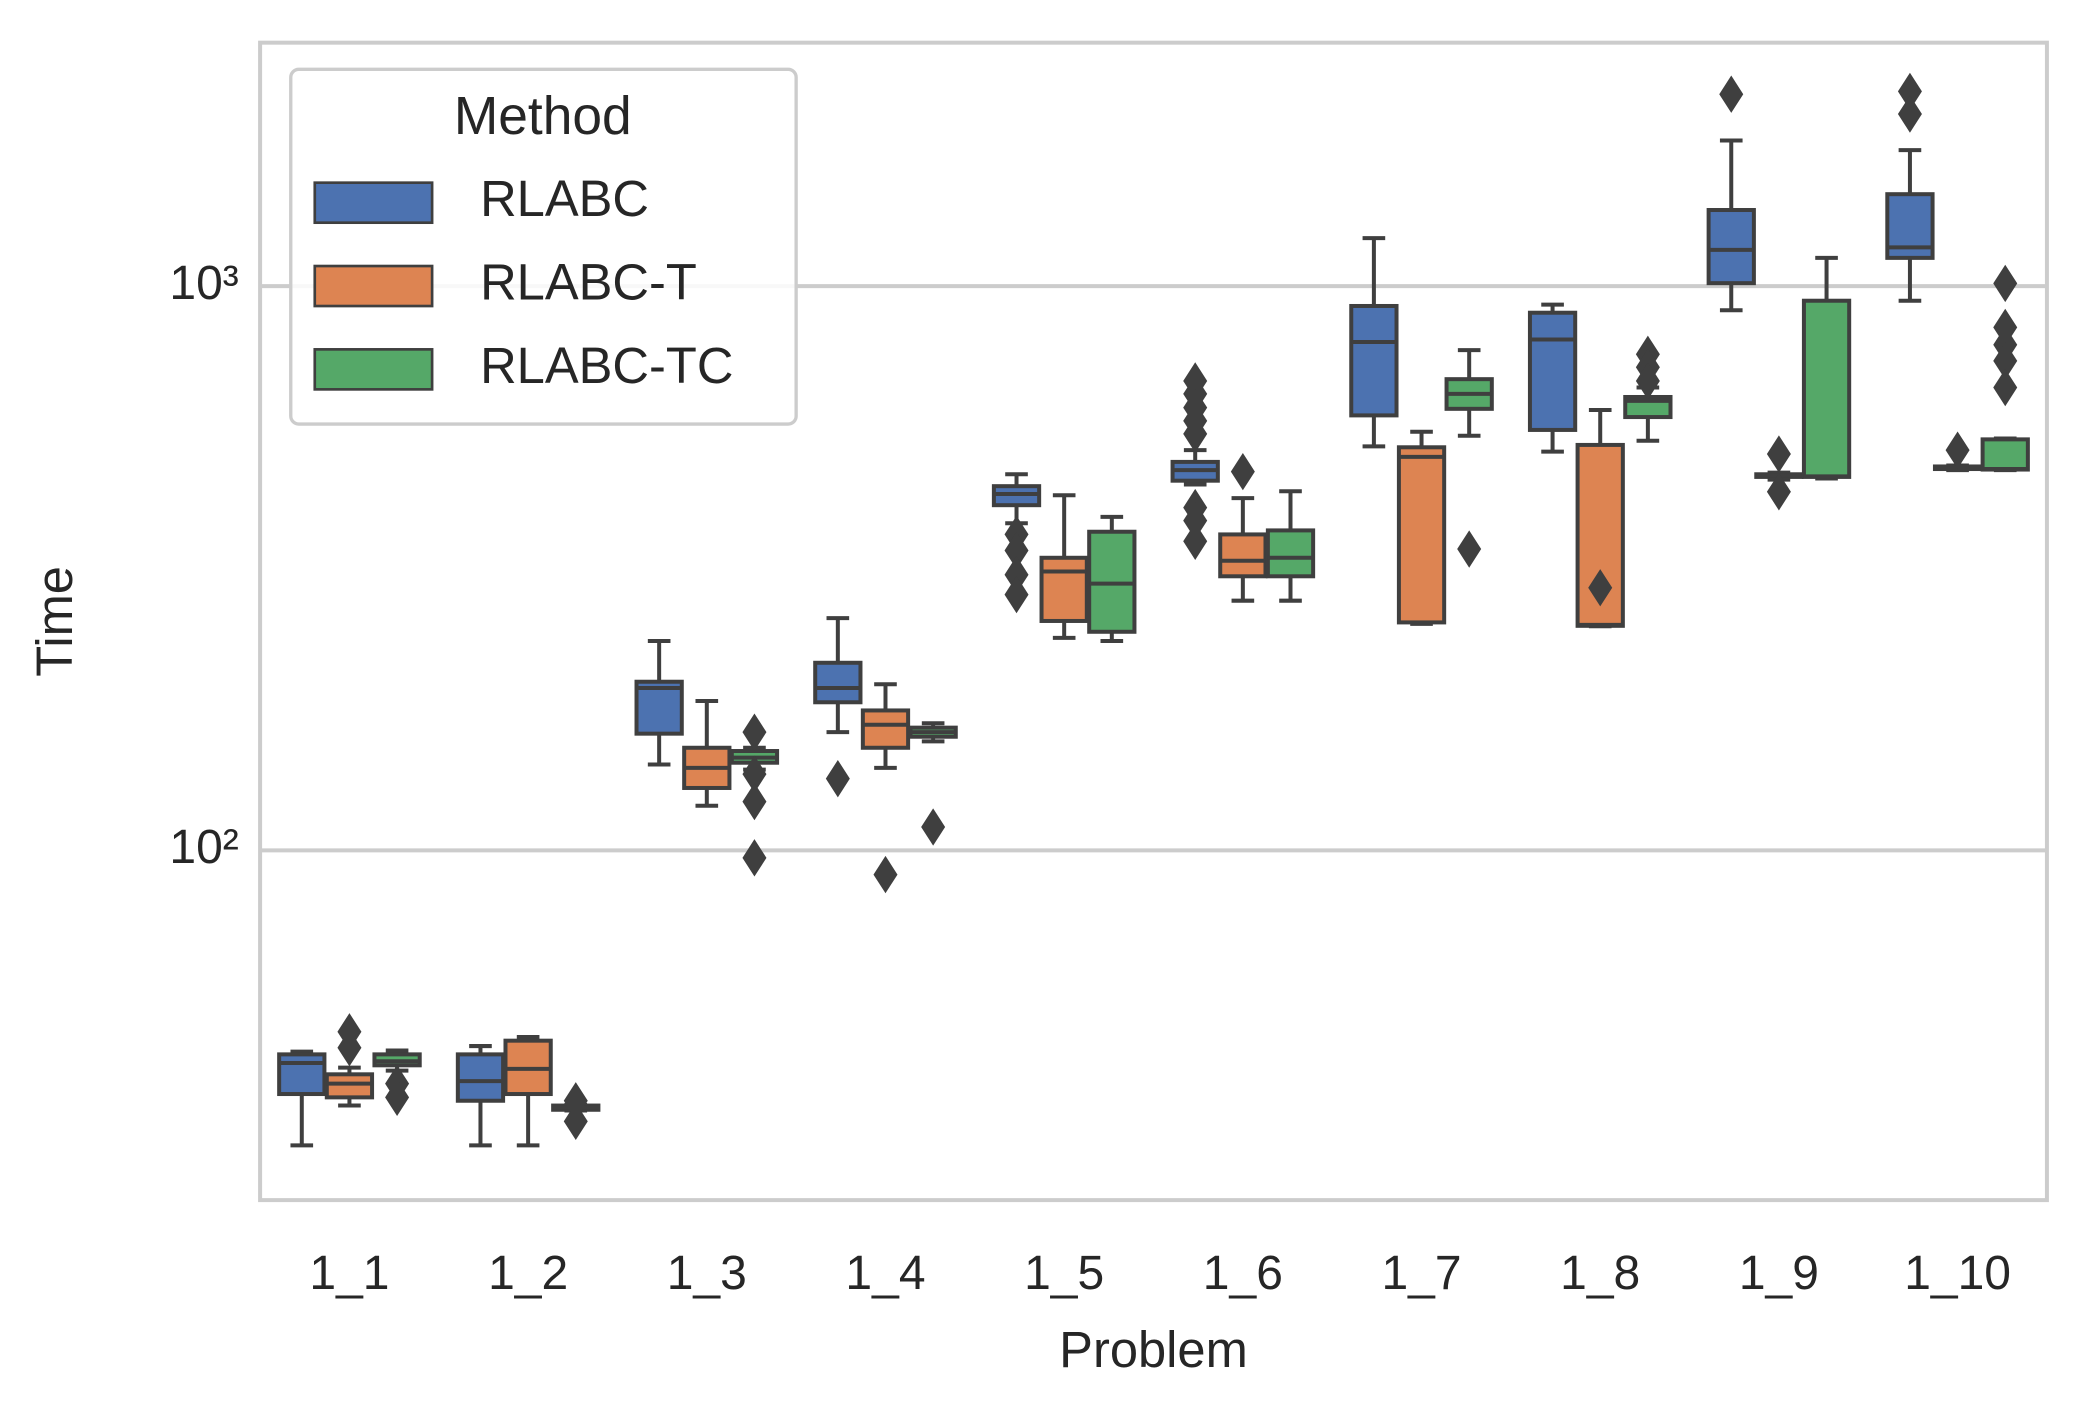 Image resolution: width=2079 pixels, height=1402 pixels. What do you see at coordinates (528, 1273) in the screenshot?
I see `x-tick-label: 1_2` at bounding box center [528, 1273].